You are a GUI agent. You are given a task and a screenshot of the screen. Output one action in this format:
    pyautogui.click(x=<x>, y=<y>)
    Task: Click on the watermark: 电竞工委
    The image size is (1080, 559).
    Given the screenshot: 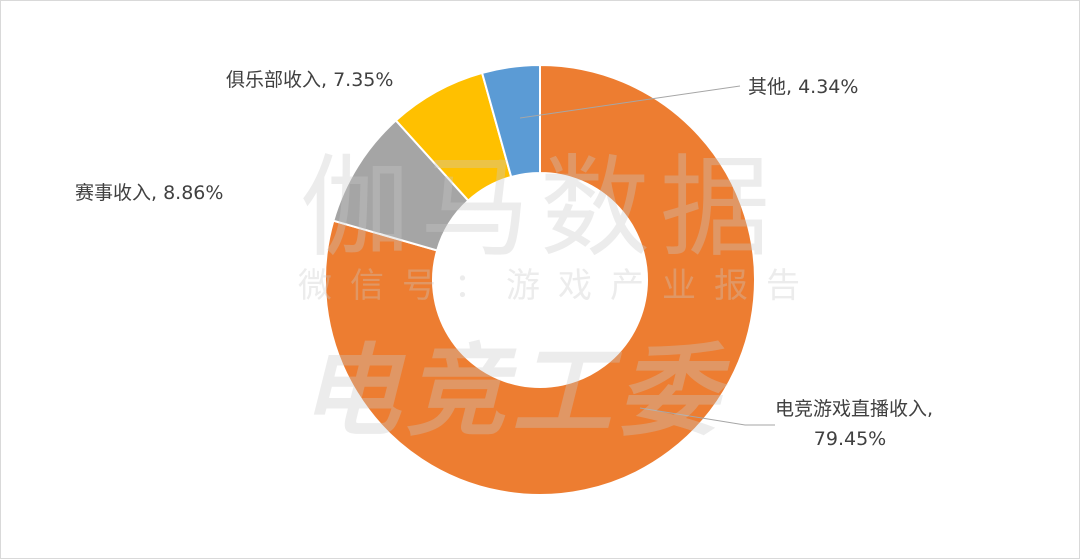 What is the action you would take?
    pyautogui.click(x=512, y=391)
    